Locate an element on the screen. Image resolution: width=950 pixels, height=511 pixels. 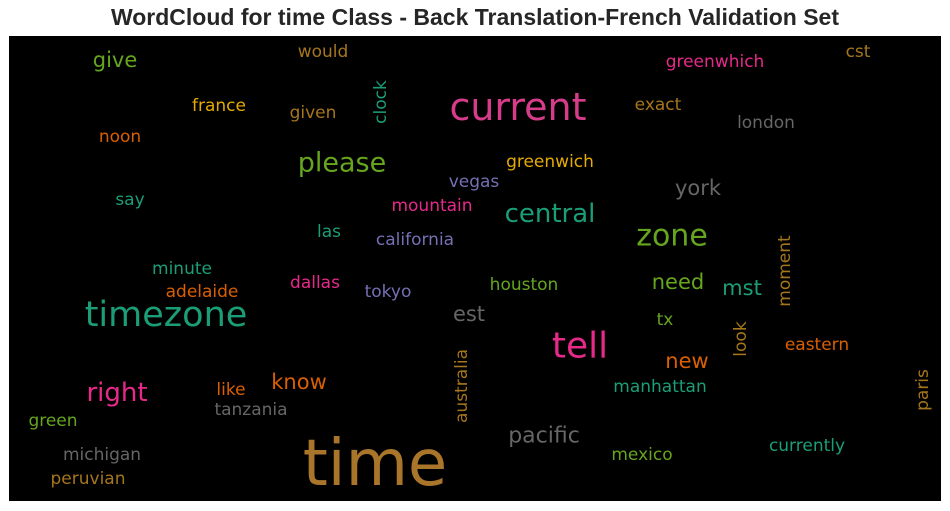
word-vegas: vegas is located at coordinates (474, 182).